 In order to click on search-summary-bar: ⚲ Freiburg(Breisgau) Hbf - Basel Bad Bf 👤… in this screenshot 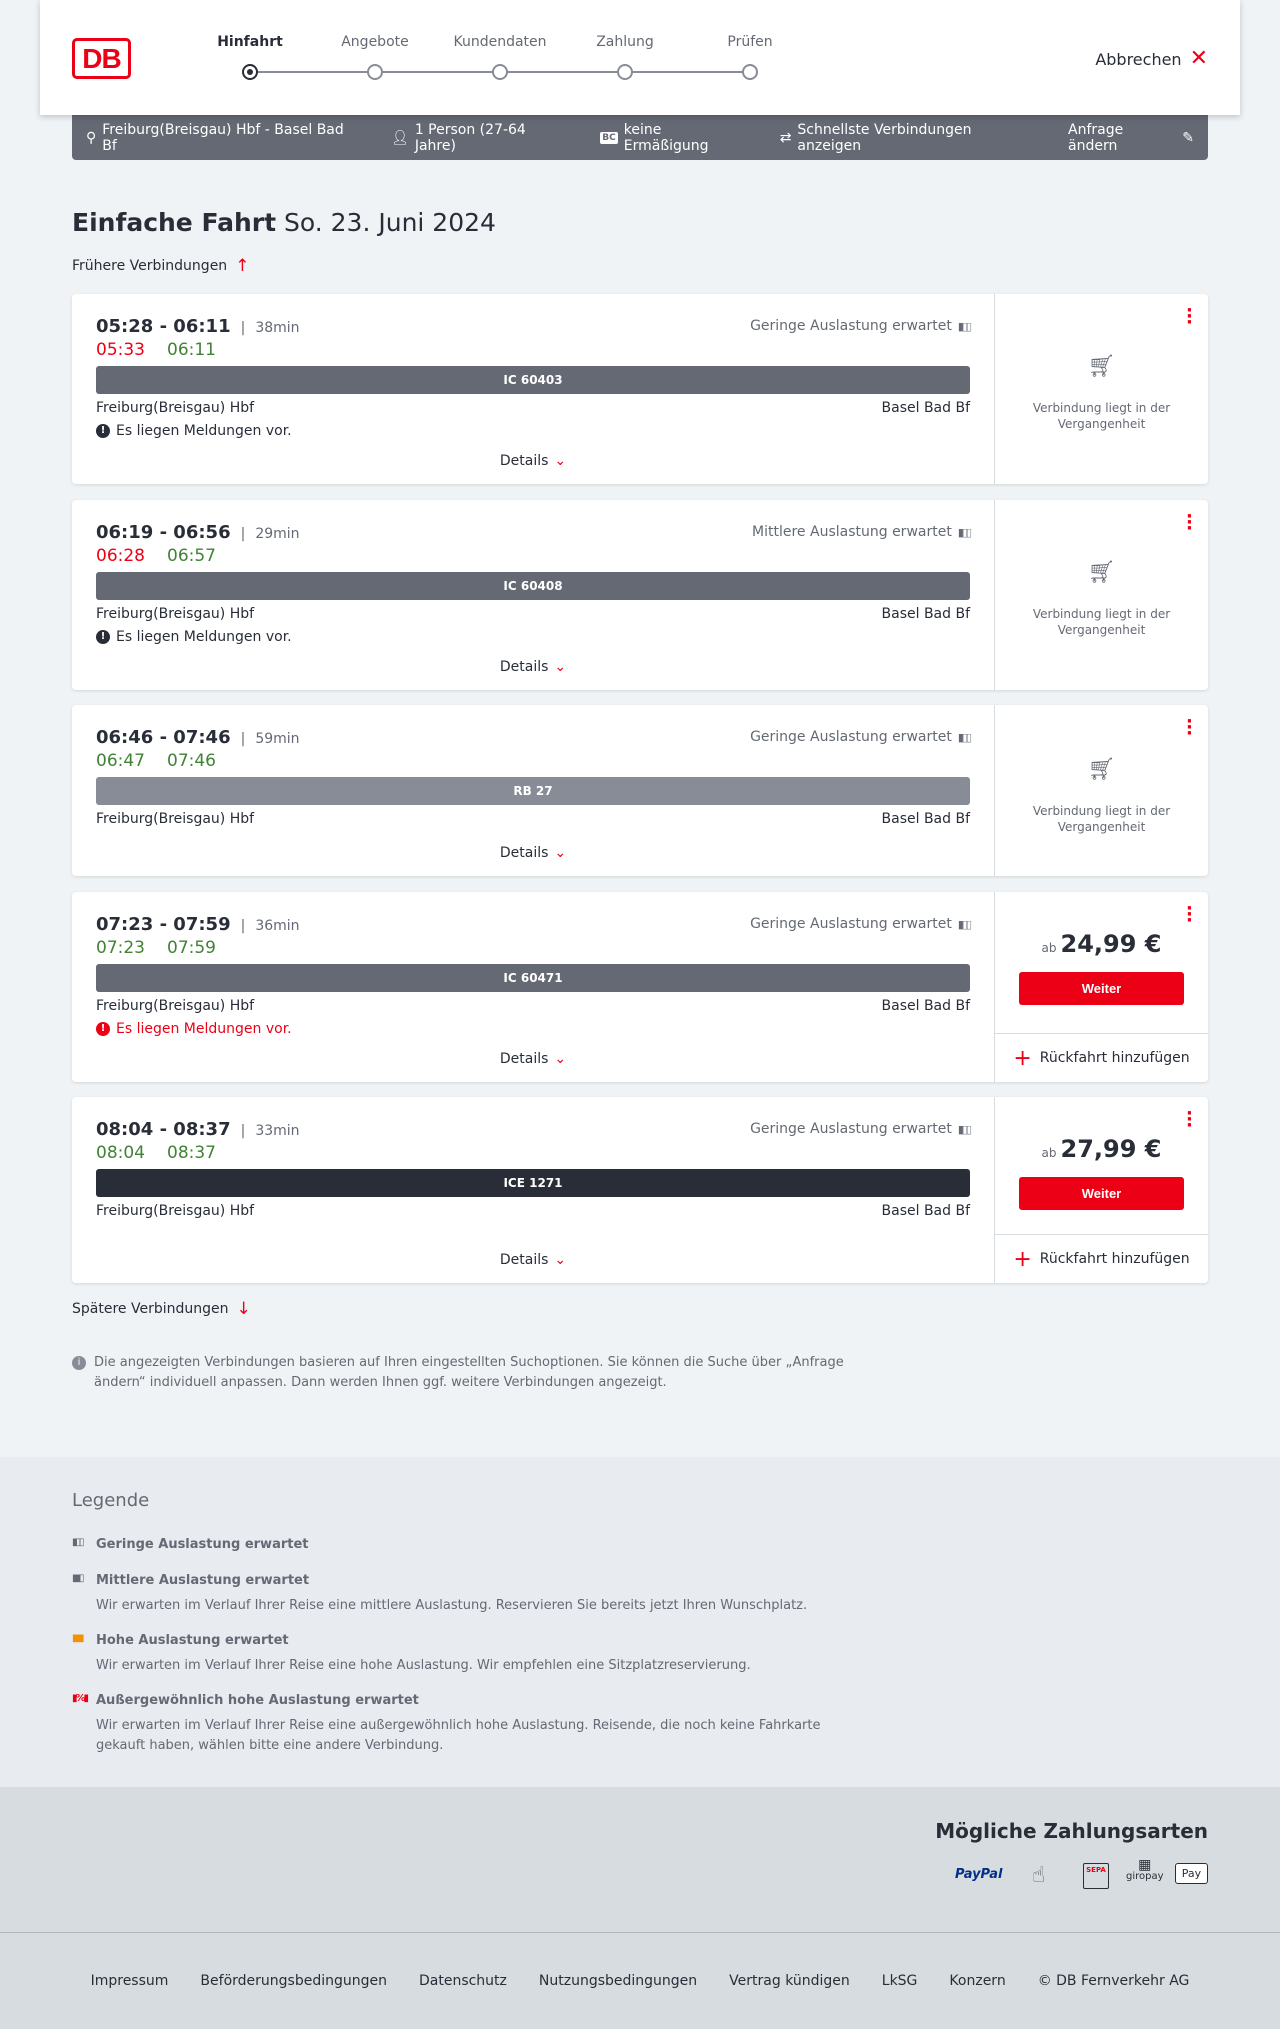, I will do `click(640, 137)`.